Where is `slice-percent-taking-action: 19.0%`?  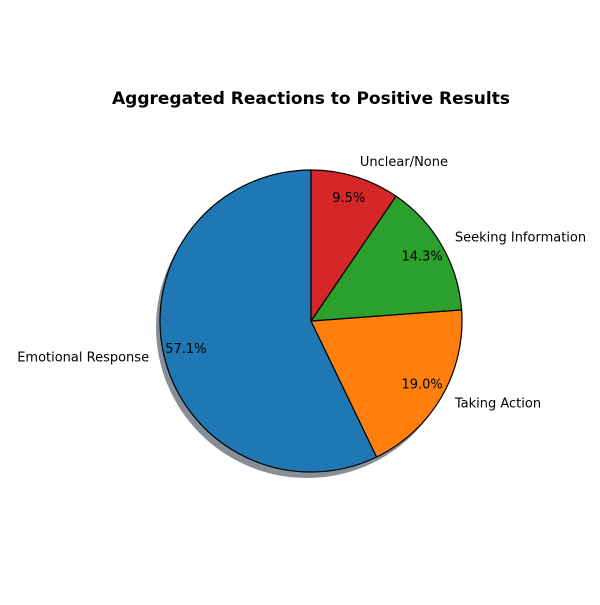 slice-percent-taking-action: 19.0% is located at coordinates (421, 385).